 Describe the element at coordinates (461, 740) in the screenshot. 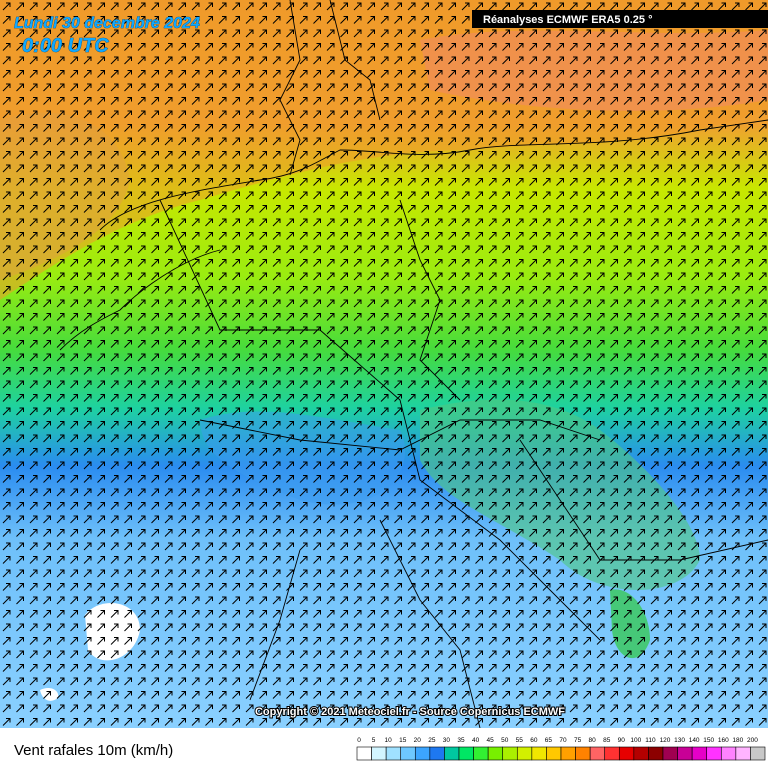

I see `legend-label: 35` at that location.